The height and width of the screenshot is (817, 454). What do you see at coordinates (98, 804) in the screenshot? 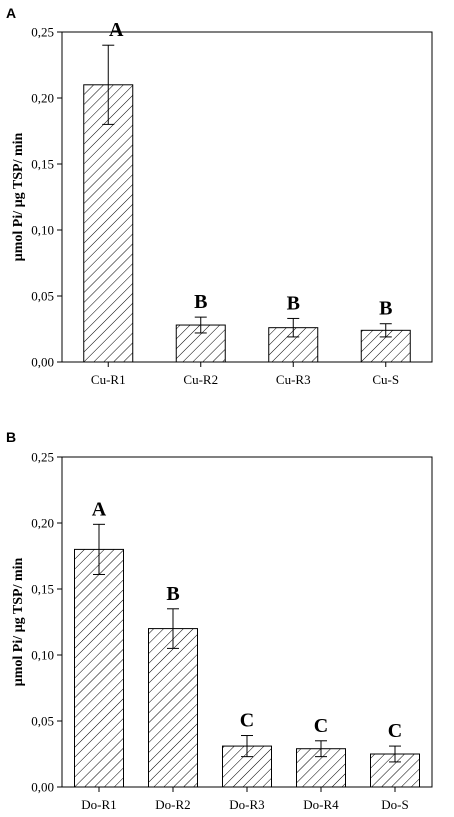
I see `x-tick-label: Do-R1` at bounding box center [98, 804].